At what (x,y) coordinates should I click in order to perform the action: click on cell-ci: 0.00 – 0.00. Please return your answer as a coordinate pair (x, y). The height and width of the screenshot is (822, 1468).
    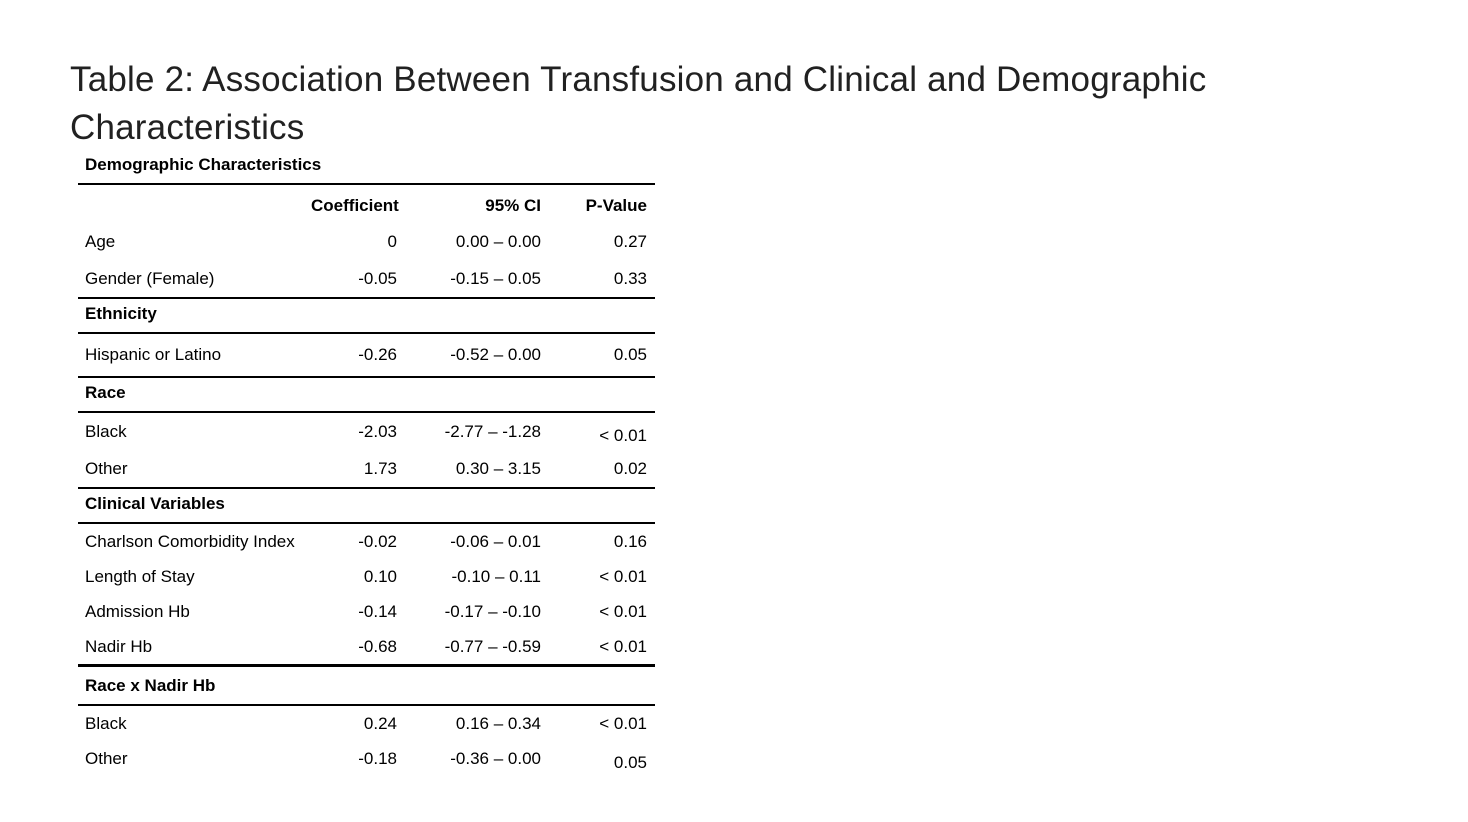
    Looking at the image, I should click on (498, 241).